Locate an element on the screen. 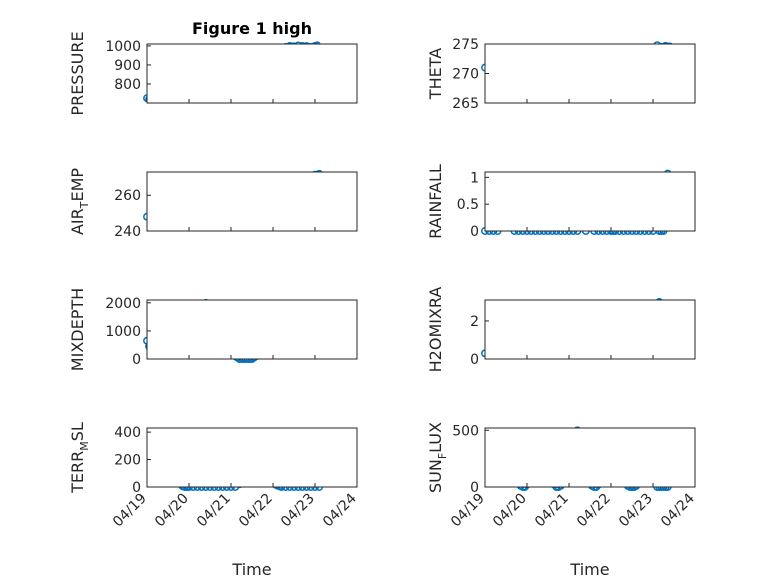  y-tick-label: 900 is located at coordinates (127, 66).